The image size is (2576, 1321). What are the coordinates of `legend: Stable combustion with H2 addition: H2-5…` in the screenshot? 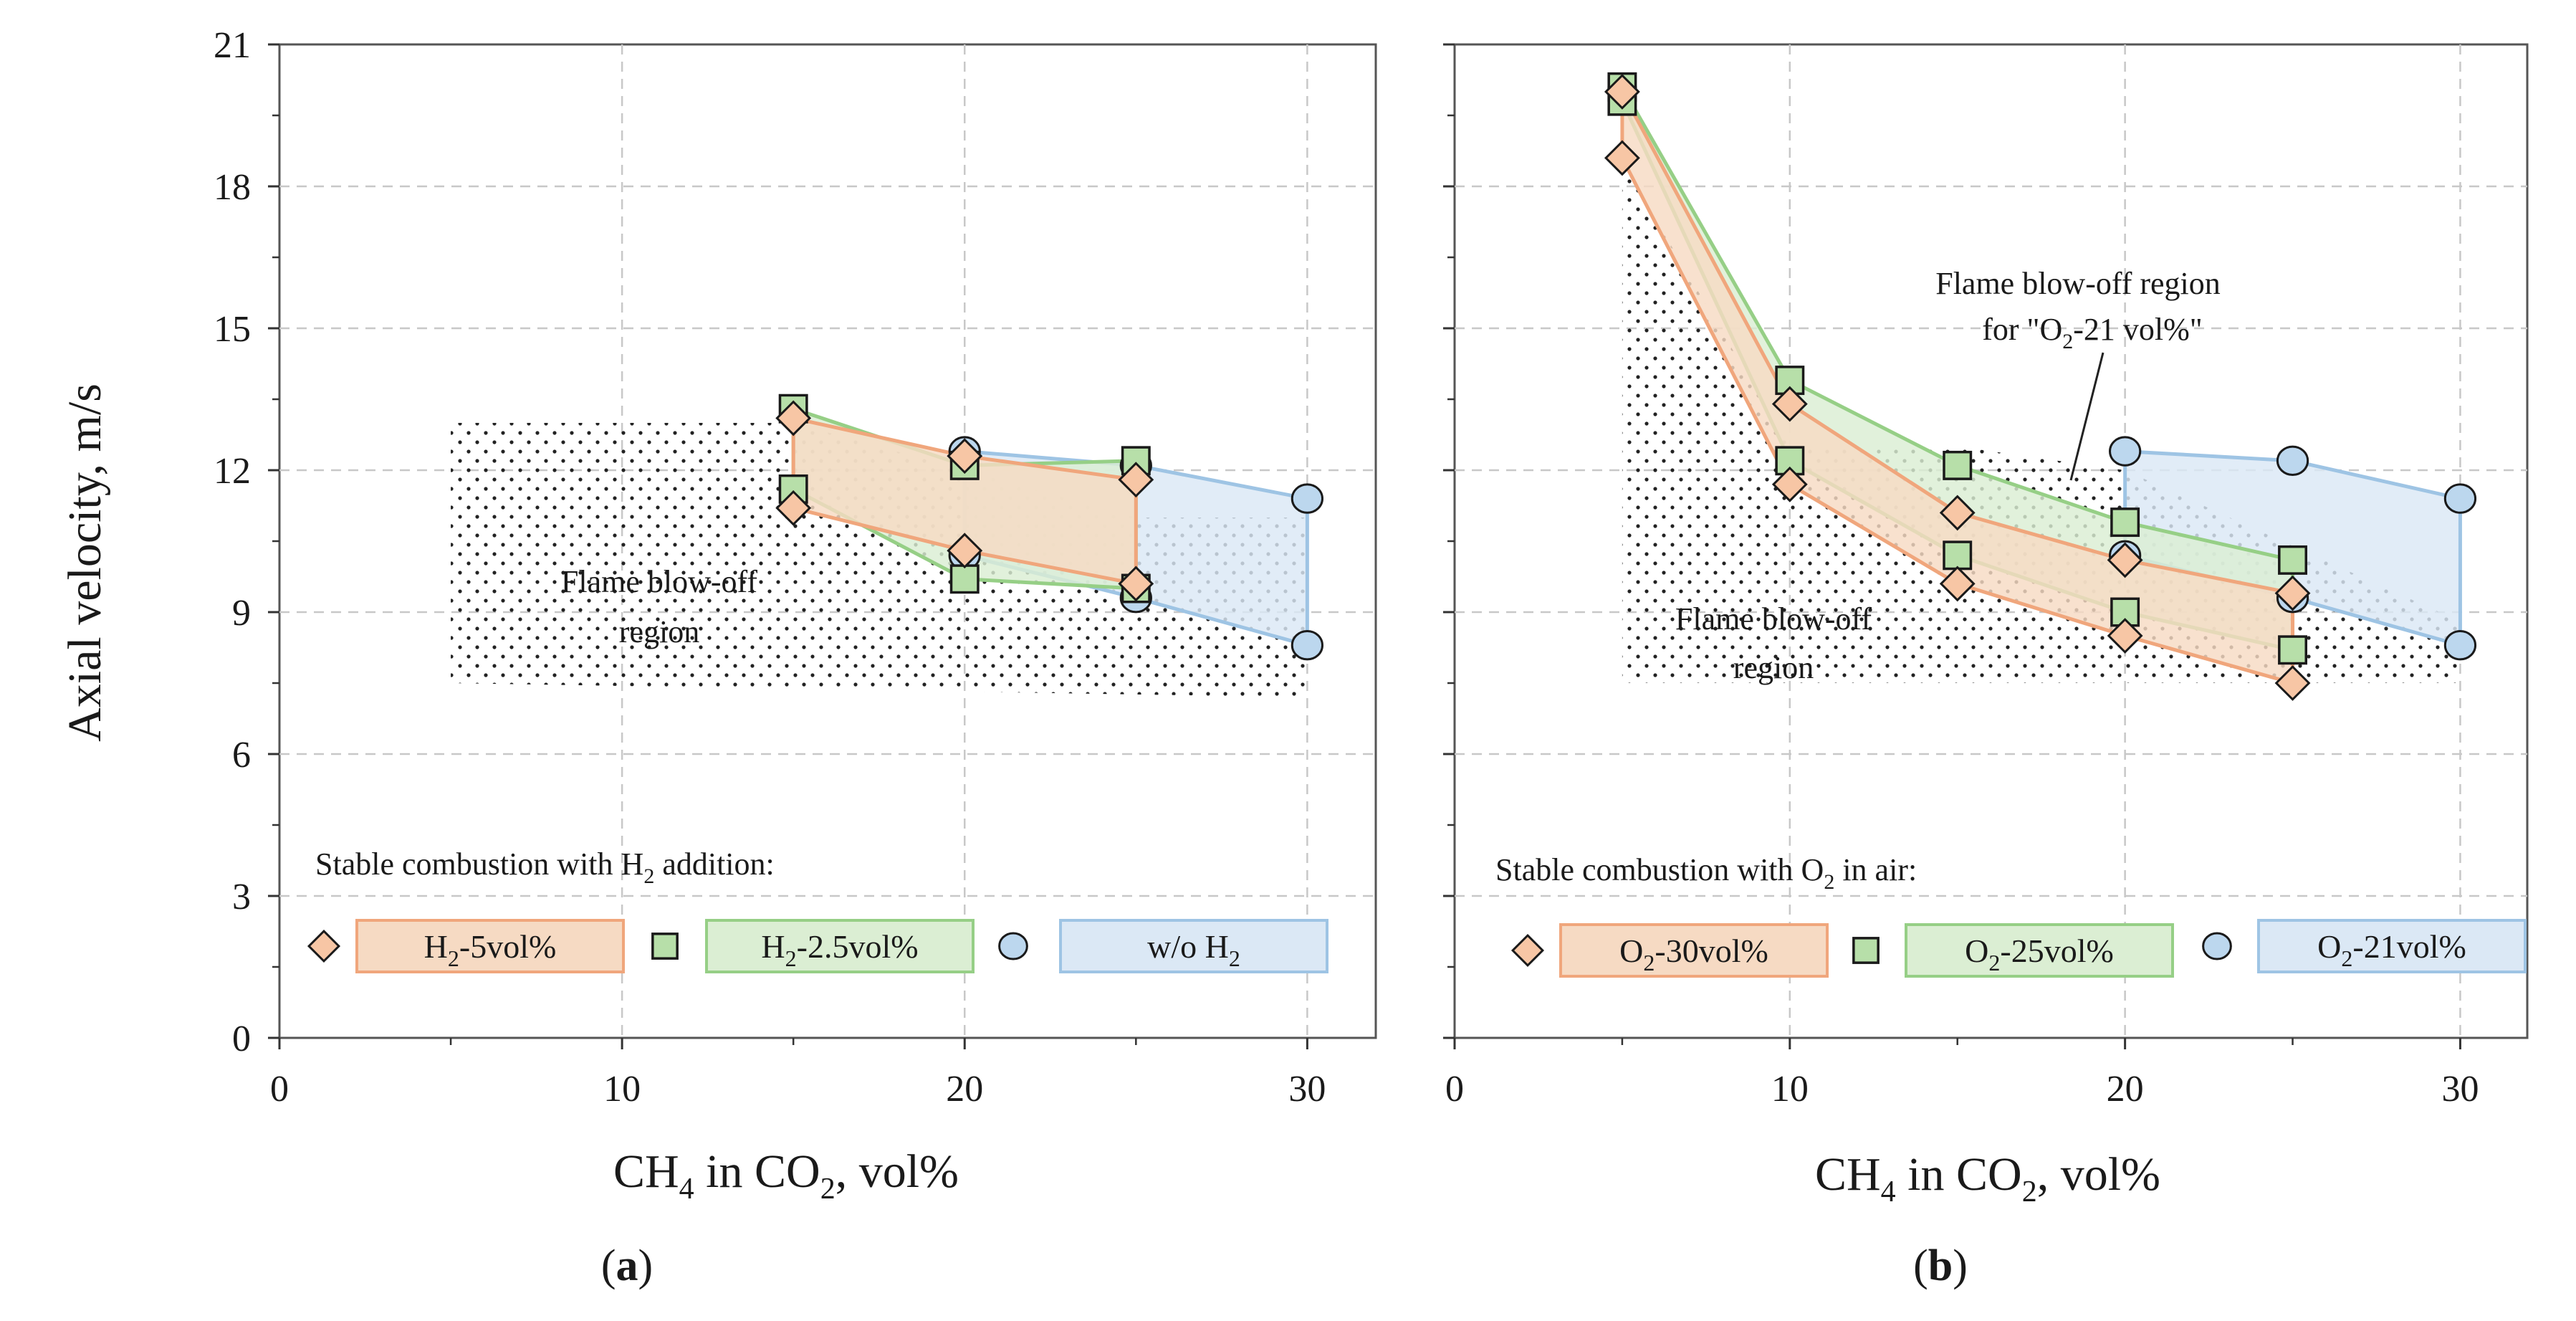 It's located at (818, 910).